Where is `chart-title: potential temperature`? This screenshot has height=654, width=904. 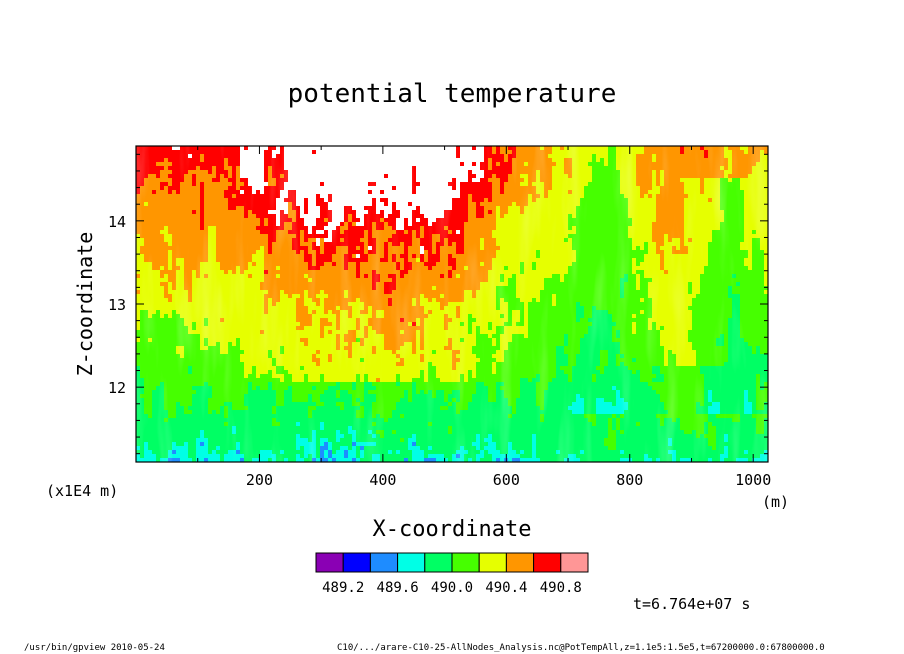
chart-title: potential temperature is located at coordinates (452, 94).